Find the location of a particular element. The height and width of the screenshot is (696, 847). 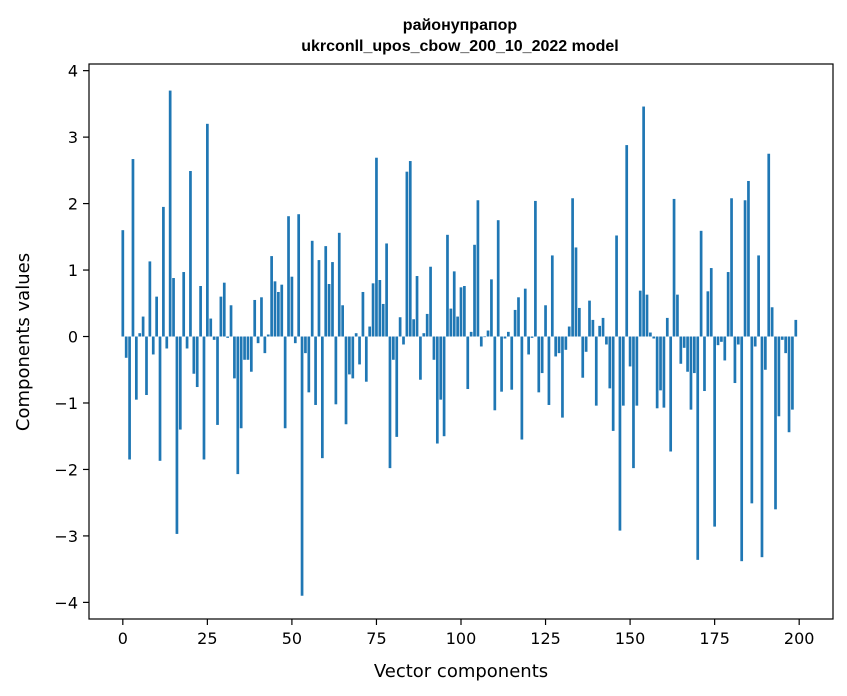

x-tick-label: 0 is located at coordinates (123, 638).